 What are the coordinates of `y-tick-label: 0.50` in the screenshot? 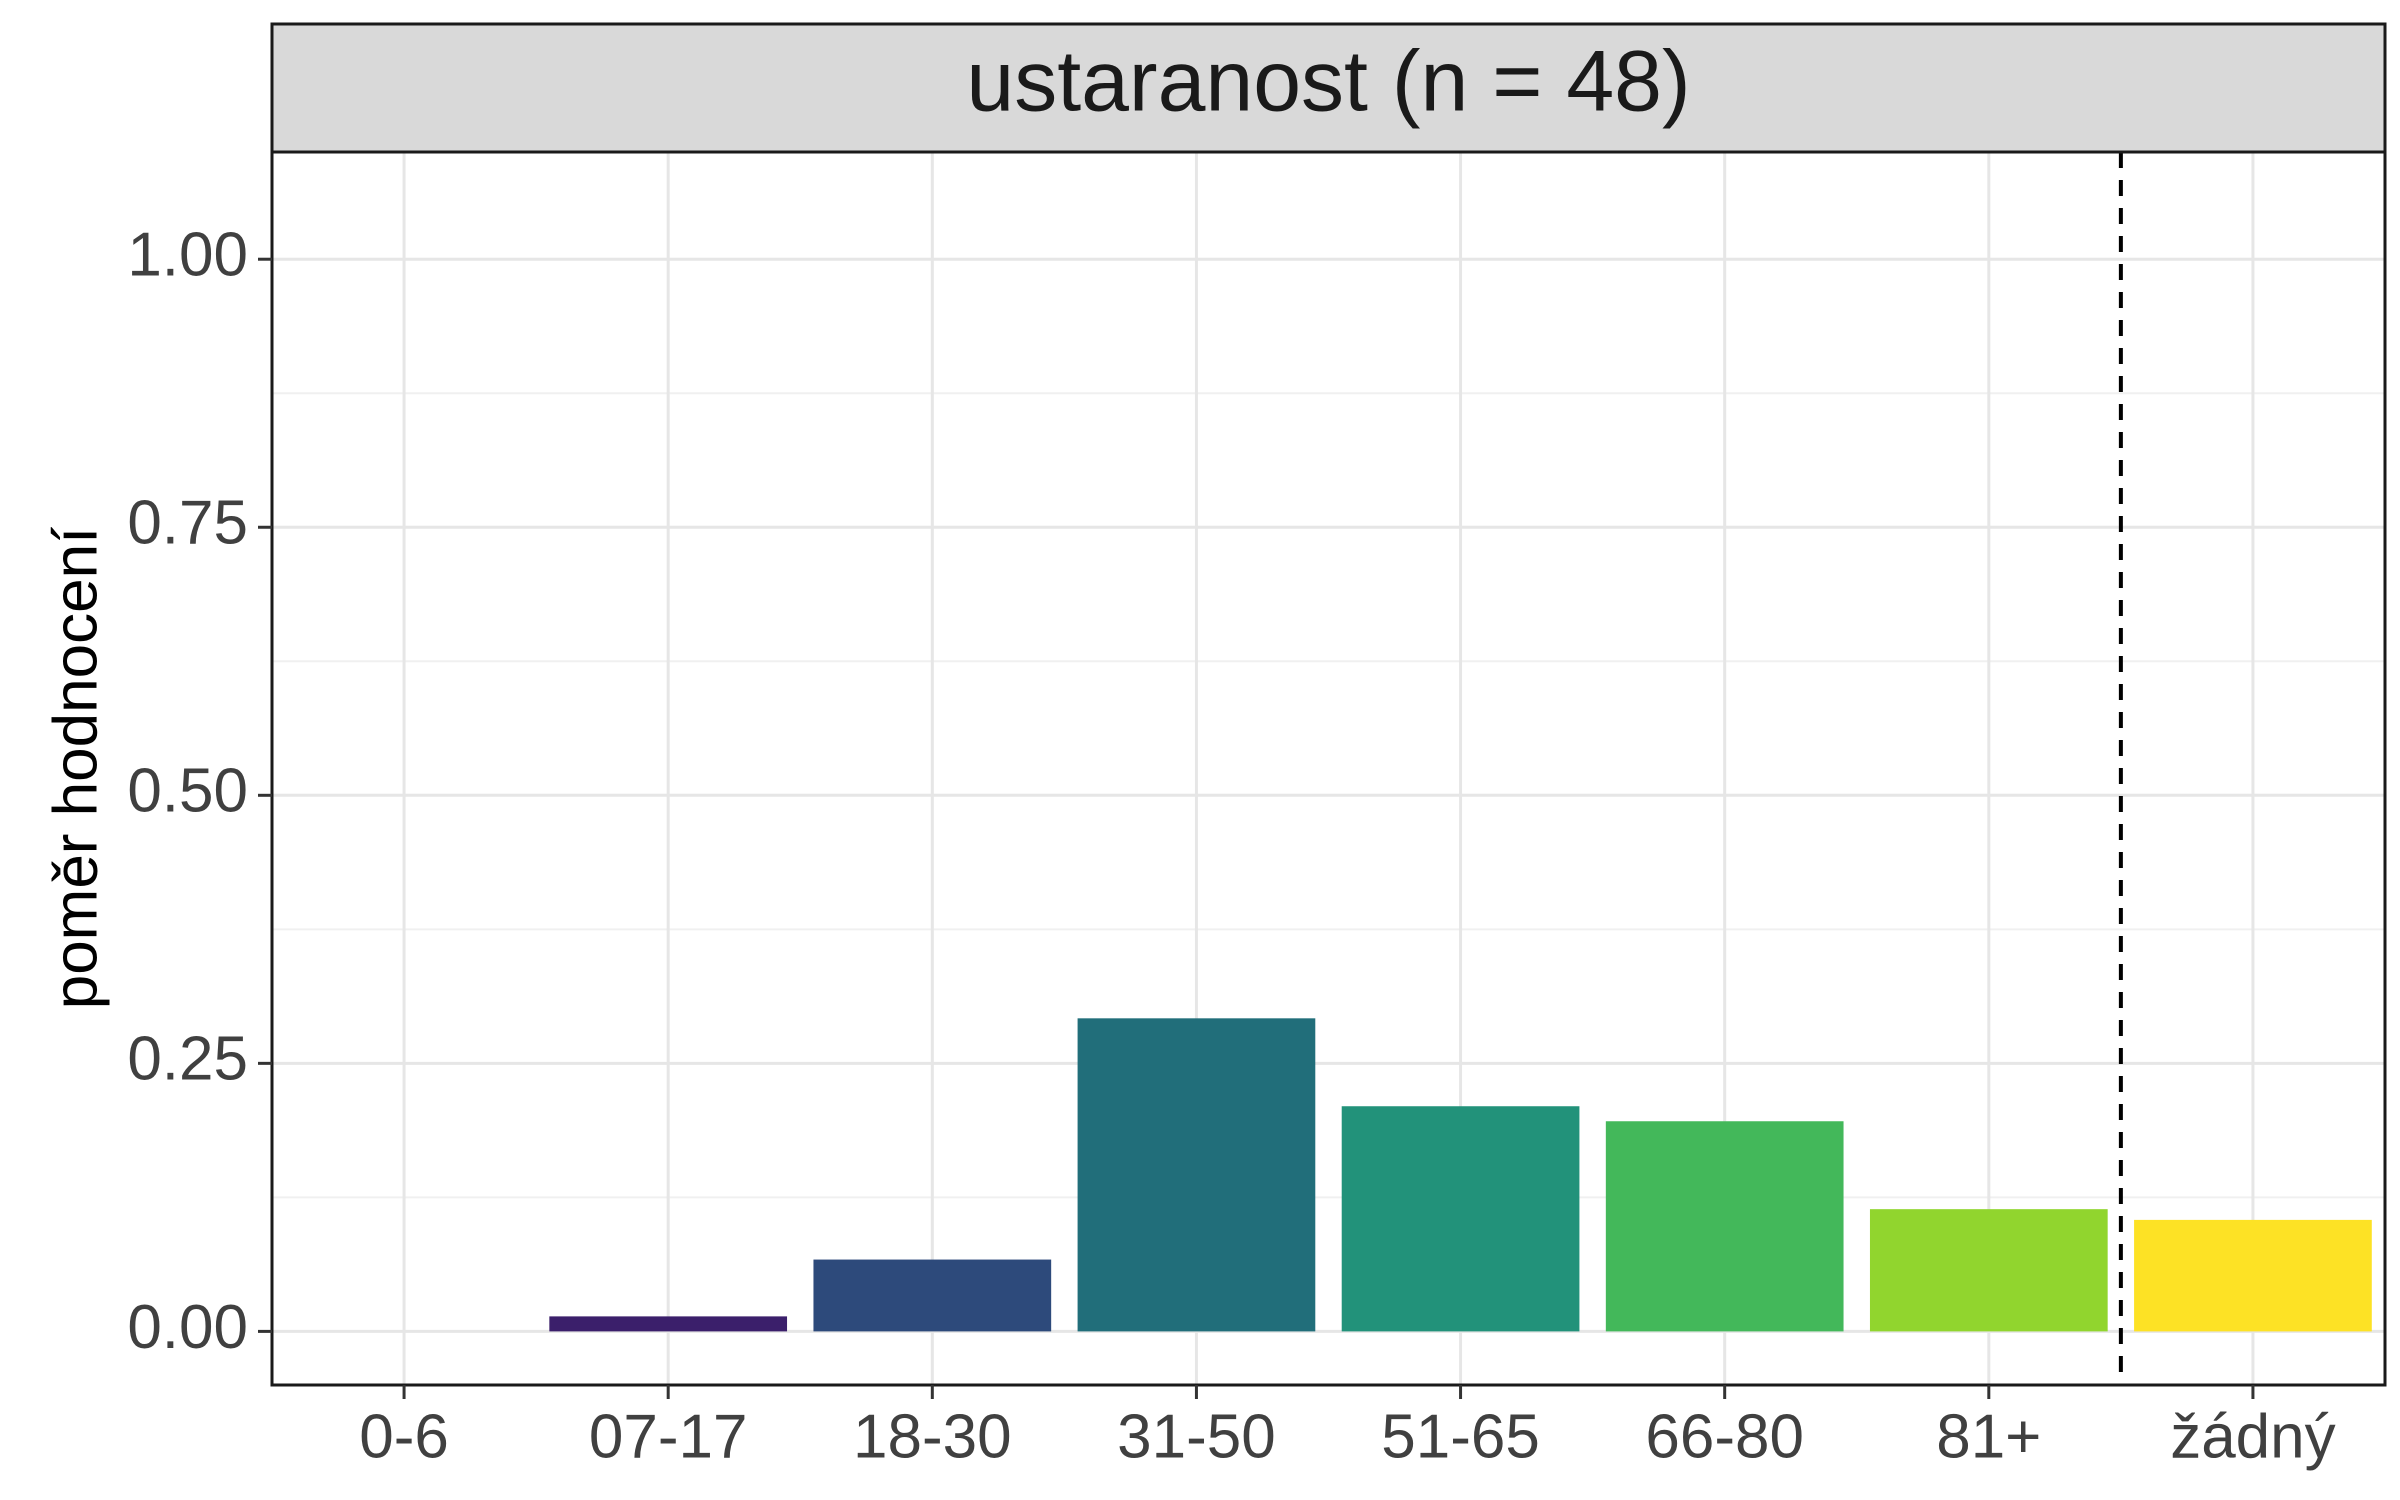 It's located at (187, 791).